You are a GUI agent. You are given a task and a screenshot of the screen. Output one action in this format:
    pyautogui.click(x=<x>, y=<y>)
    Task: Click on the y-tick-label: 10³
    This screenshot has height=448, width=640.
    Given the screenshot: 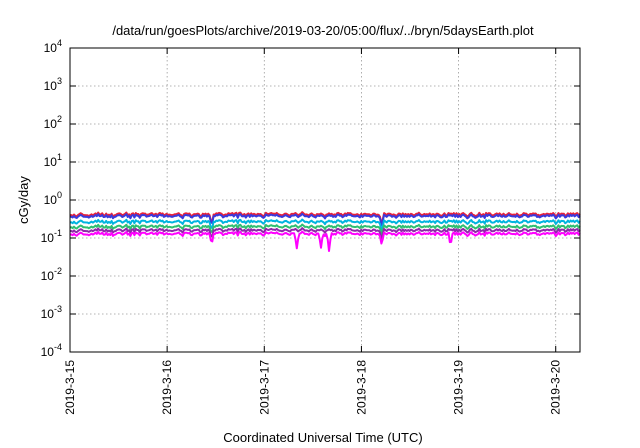 What is the action you would take?
    pyautogui.click(x=53, y=84)
    